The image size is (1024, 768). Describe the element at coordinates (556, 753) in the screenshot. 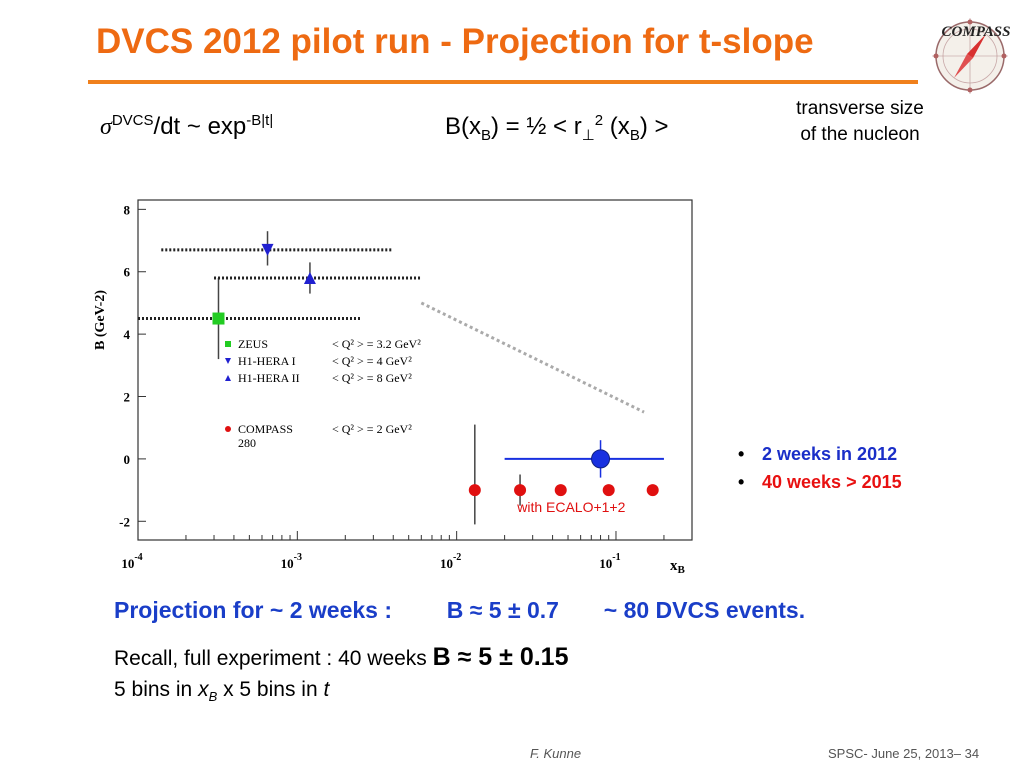

I see `footer-author: F. Kunne` at that location.